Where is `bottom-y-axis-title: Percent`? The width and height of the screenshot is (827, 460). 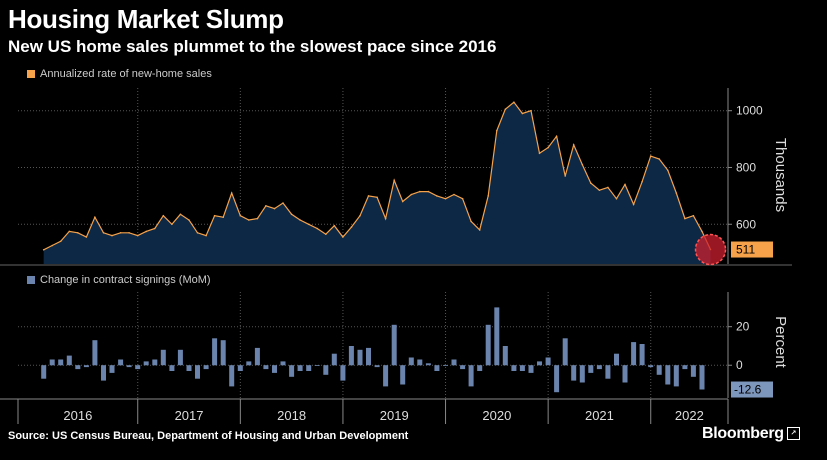 bottom-y-axis-title: Percent is located at coordinates (780, 342).